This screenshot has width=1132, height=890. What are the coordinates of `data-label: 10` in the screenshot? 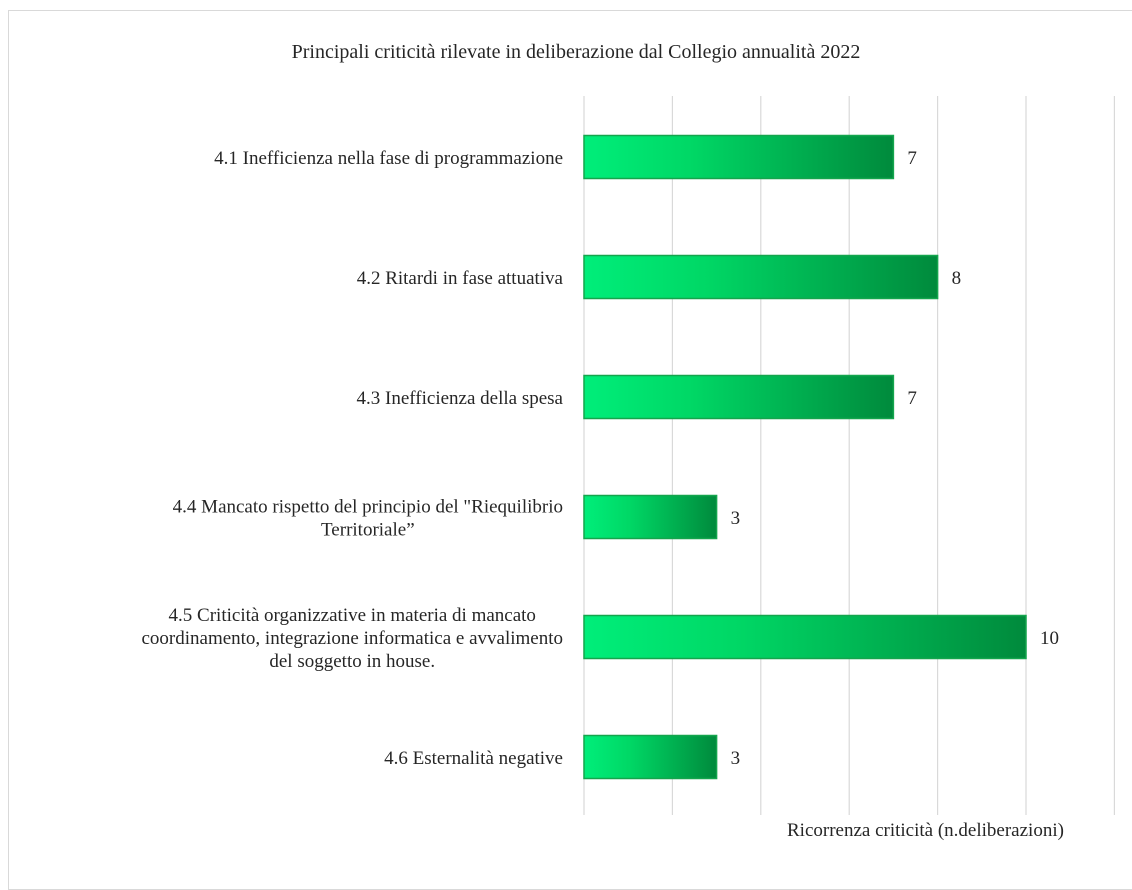 It's located at (1049, 638).